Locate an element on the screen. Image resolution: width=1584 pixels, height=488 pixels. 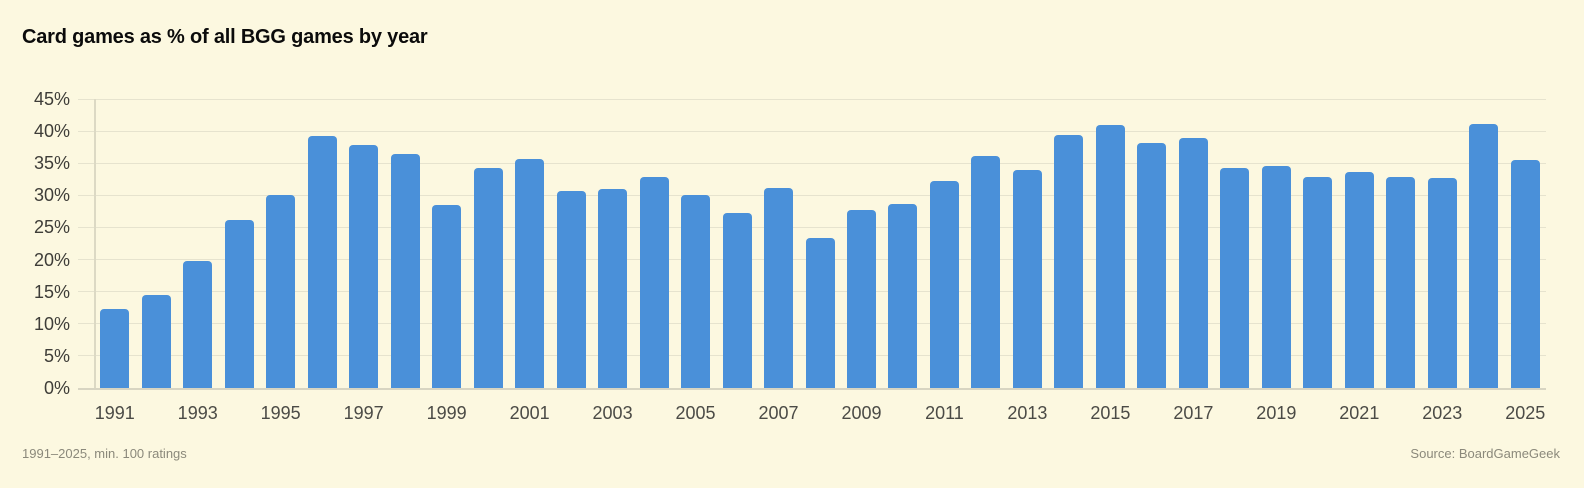
y-axis-tick-label: 45% is located at coordinates (51, 99).